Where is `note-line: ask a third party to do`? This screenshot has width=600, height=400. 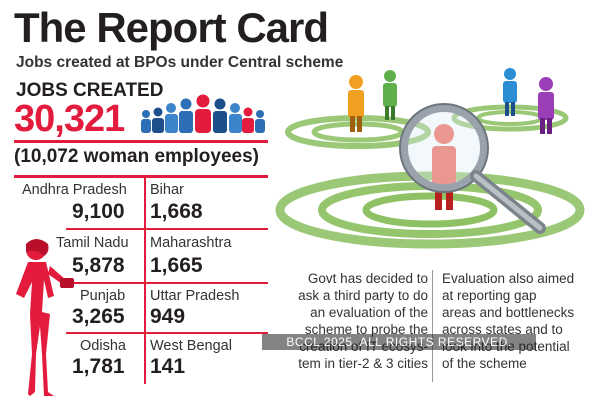
note-line: ask a third party to do is located at coordinates (363, 295).